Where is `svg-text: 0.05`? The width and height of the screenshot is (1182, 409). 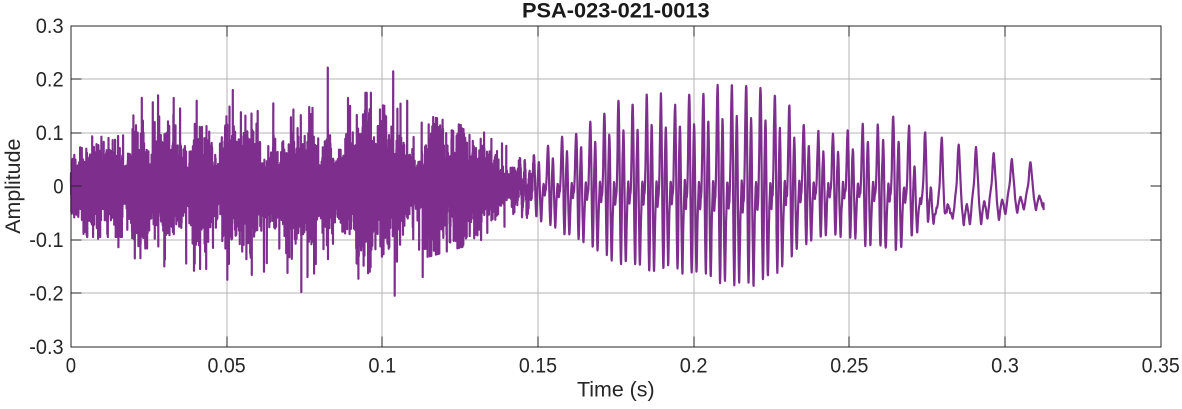 svg-text: 0.05 is located at coordinates (227, 366).